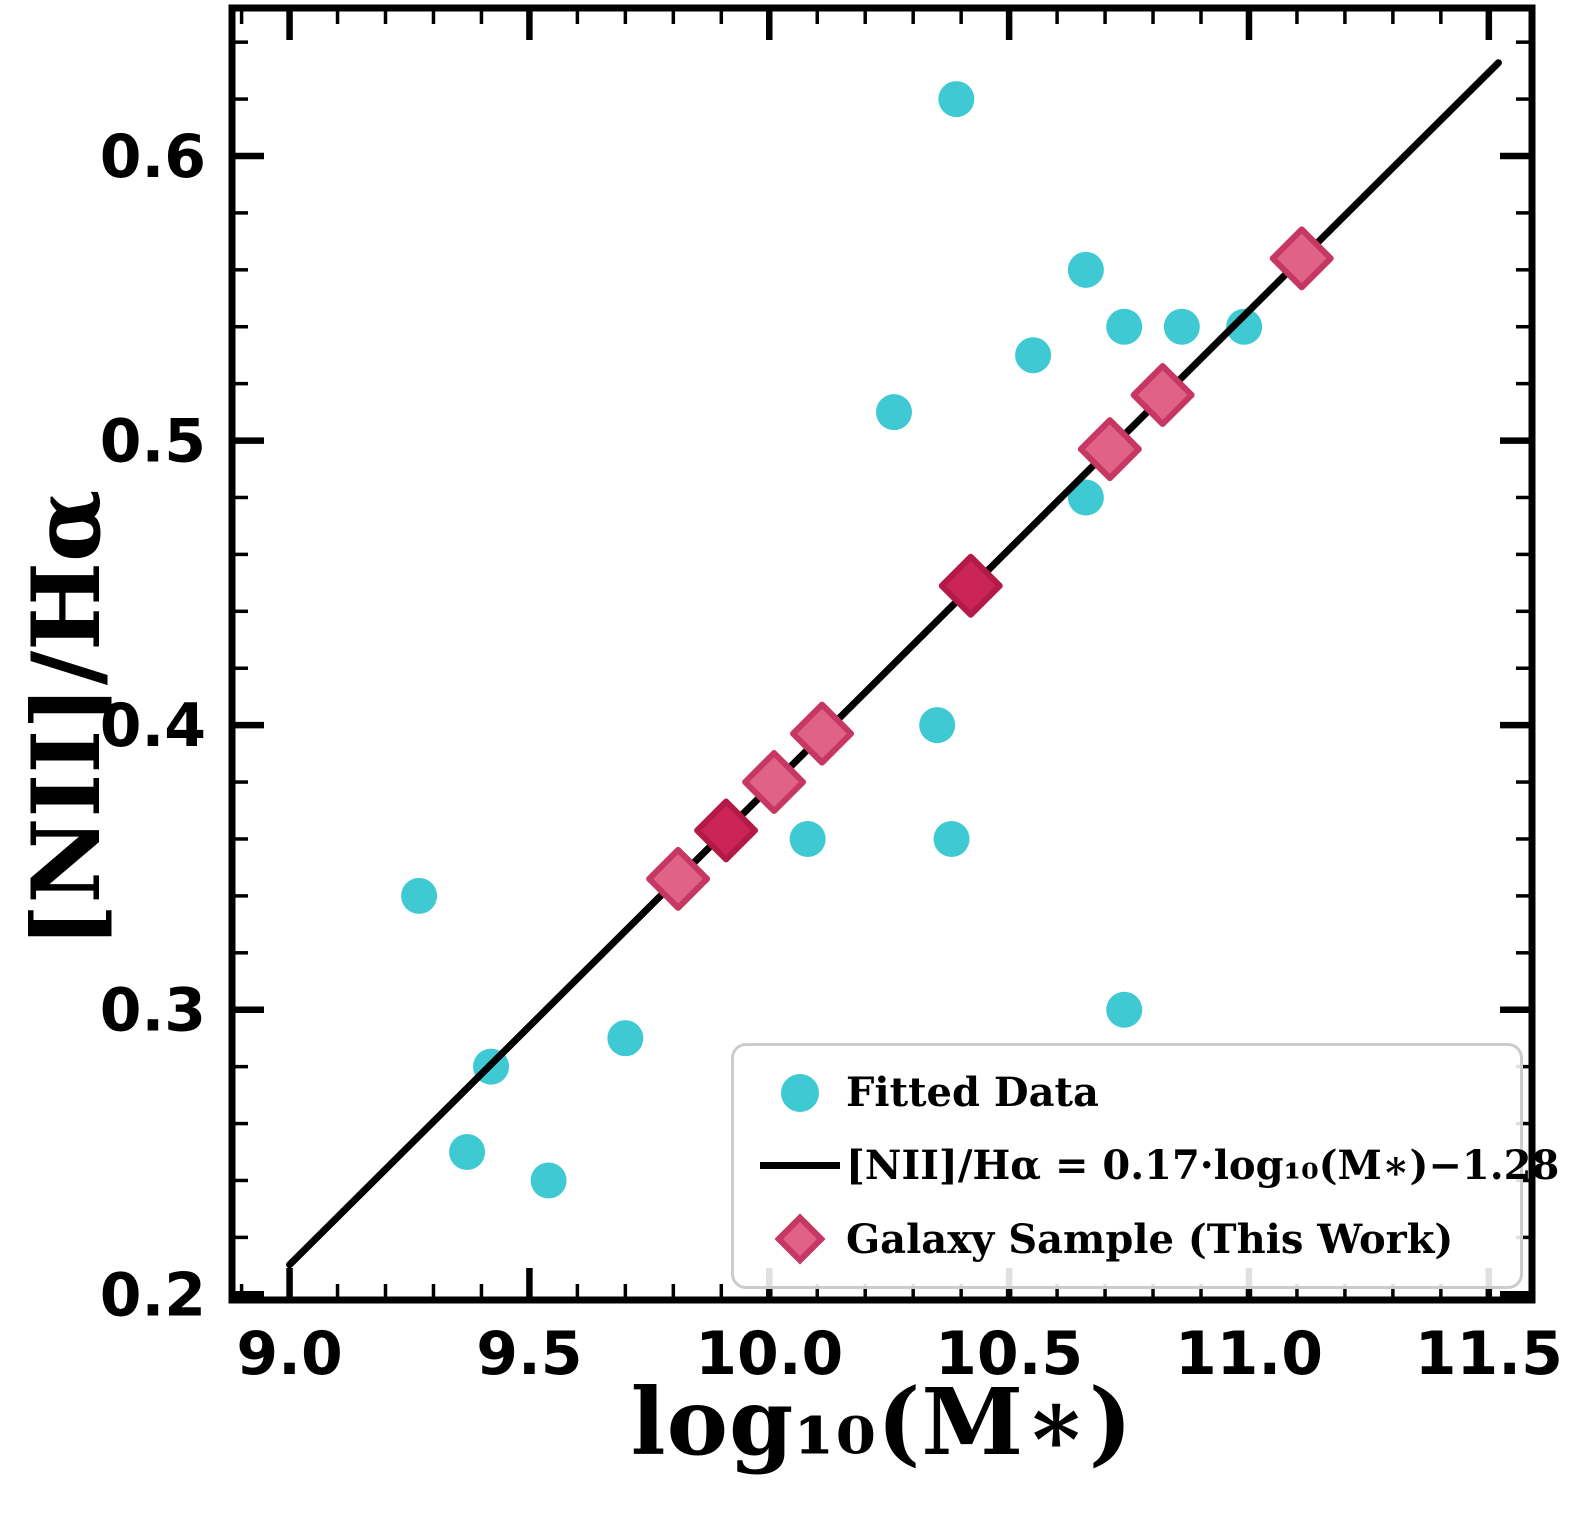  Describe the element at coordinates (1150, 1239) in the screenshot. I see `legend-label-galaxy-sample: Galaxy Sample (This Work)` at that location.